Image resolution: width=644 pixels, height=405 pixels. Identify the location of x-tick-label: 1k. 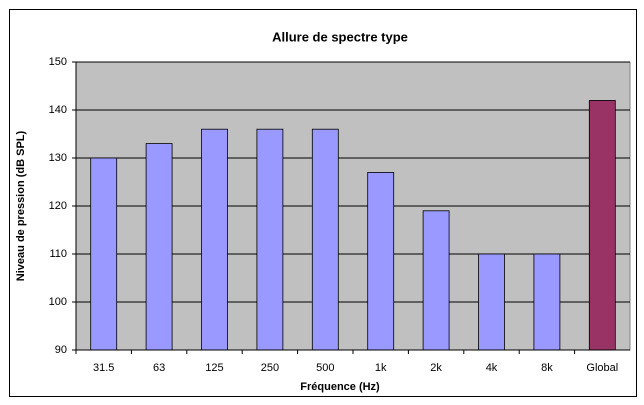
(381, 368).